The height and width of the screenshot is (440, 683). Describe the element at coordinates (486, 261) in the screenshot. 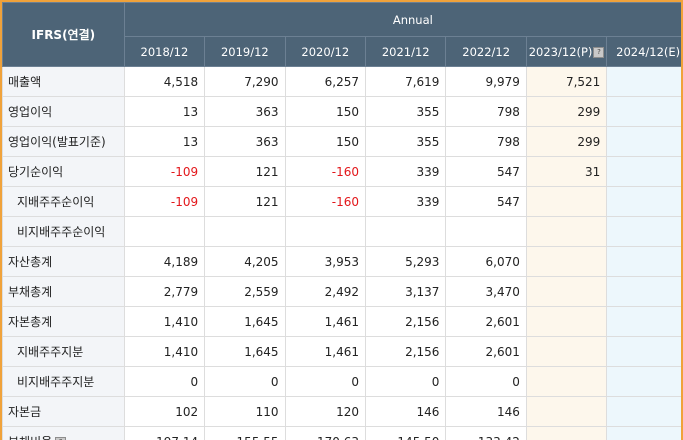

I see `value-cell: 6,070` at that location.